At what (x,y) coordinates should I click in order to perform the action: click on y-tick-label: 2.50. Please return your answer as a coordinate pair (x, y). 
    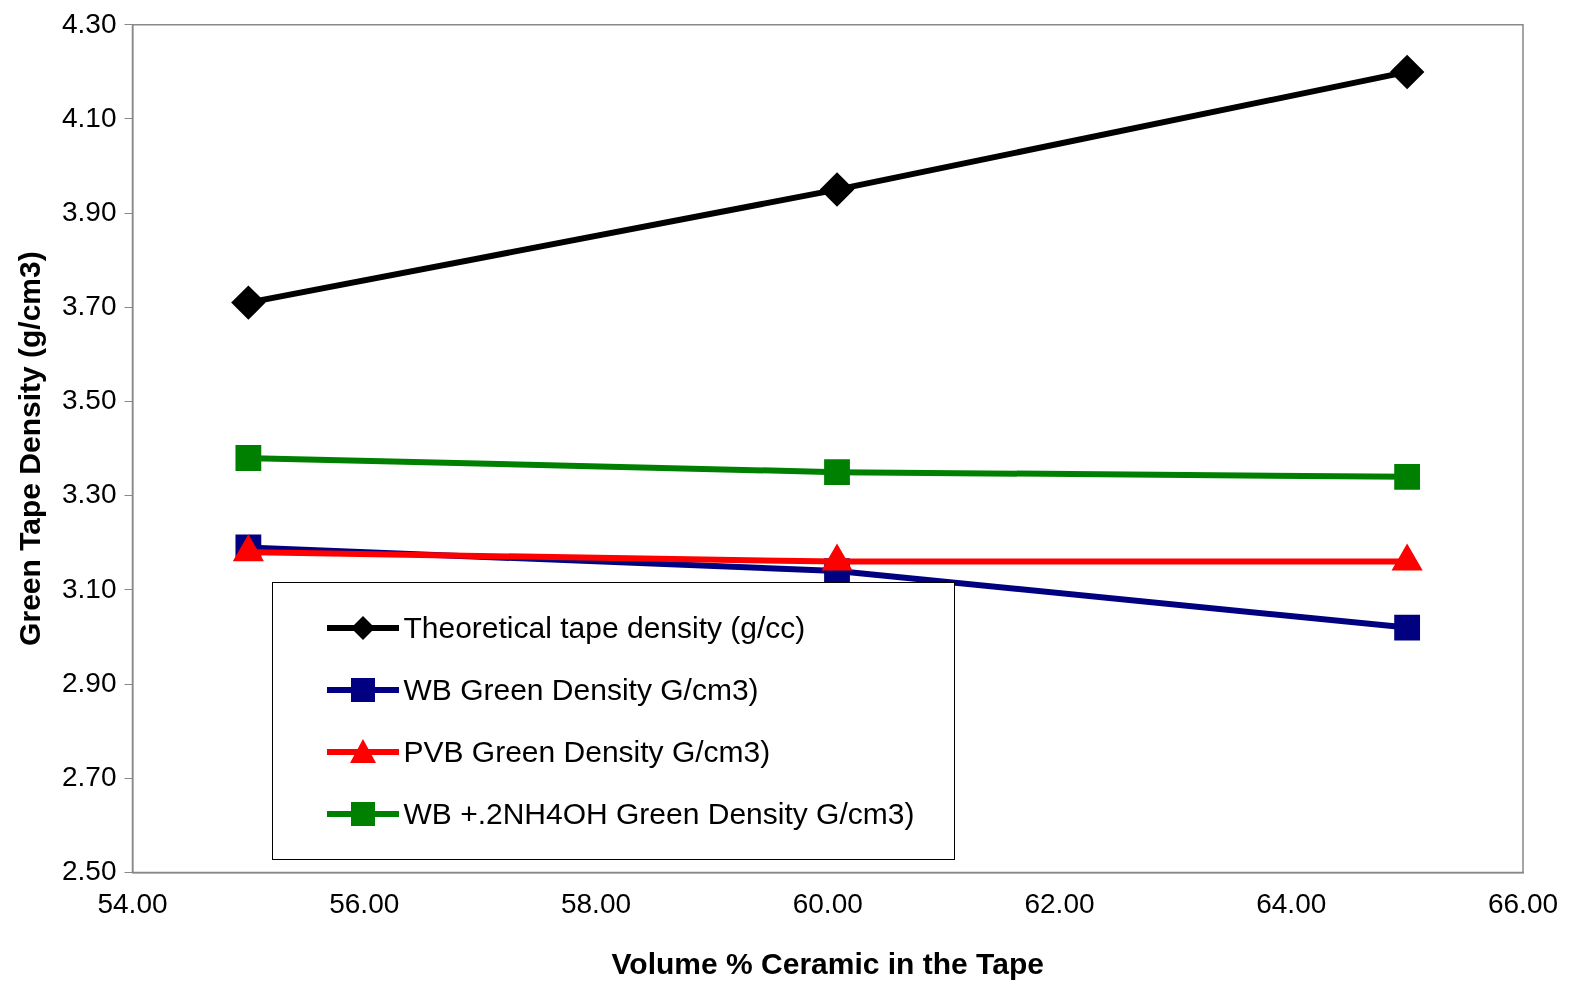
    Looking at the image, I should click on (89, 871).